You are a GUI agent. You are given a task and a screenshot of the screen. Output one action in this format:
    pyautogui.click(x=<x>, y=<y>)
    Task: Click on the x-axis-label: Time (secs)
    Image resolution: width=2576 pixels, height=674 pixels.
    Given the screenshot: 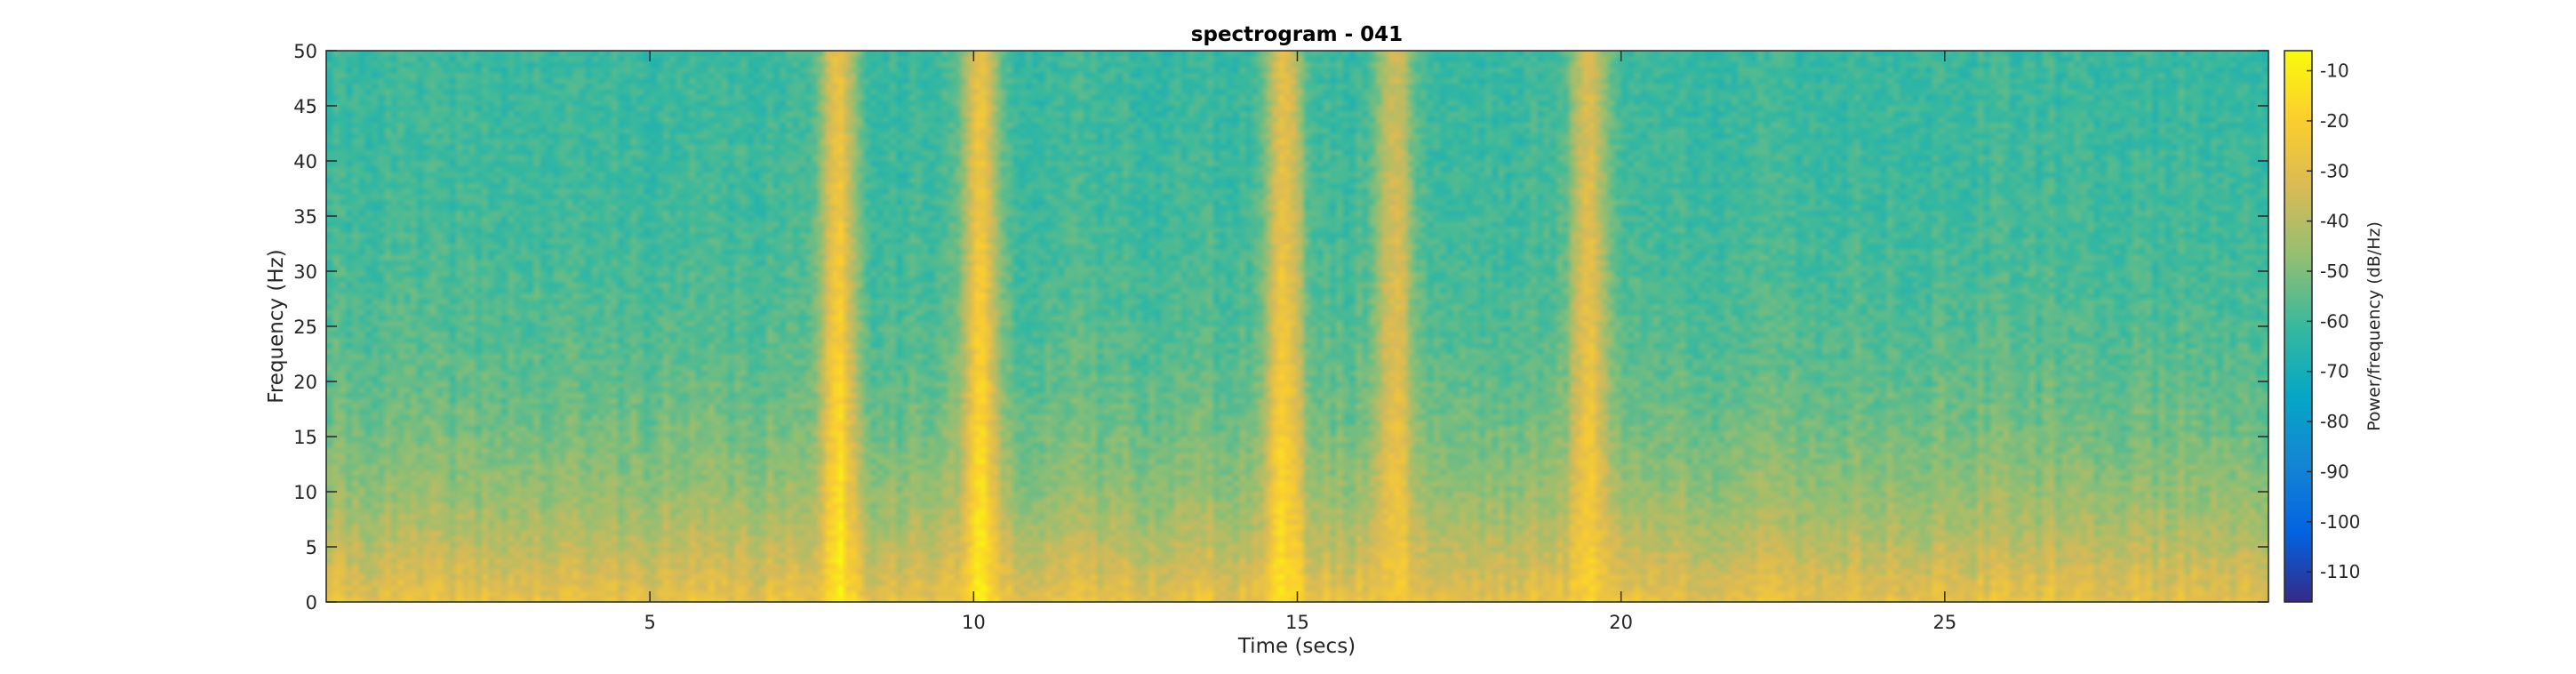 What is the action you would take?
    pyautogui.click(x=1296, y=647)
    